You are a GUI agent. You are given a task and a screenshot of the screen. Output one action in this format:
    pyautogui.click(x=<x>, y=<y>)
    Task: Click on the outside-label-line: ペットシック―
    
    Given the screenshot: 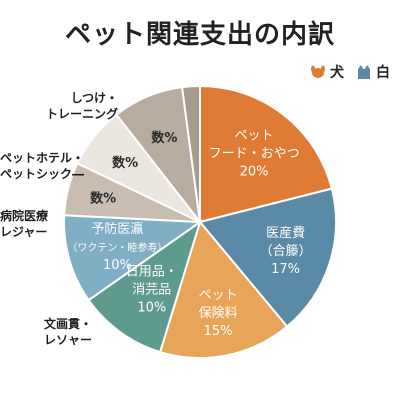 What is the action you would take?
    pyautogui.click(x=42, y=174)
    